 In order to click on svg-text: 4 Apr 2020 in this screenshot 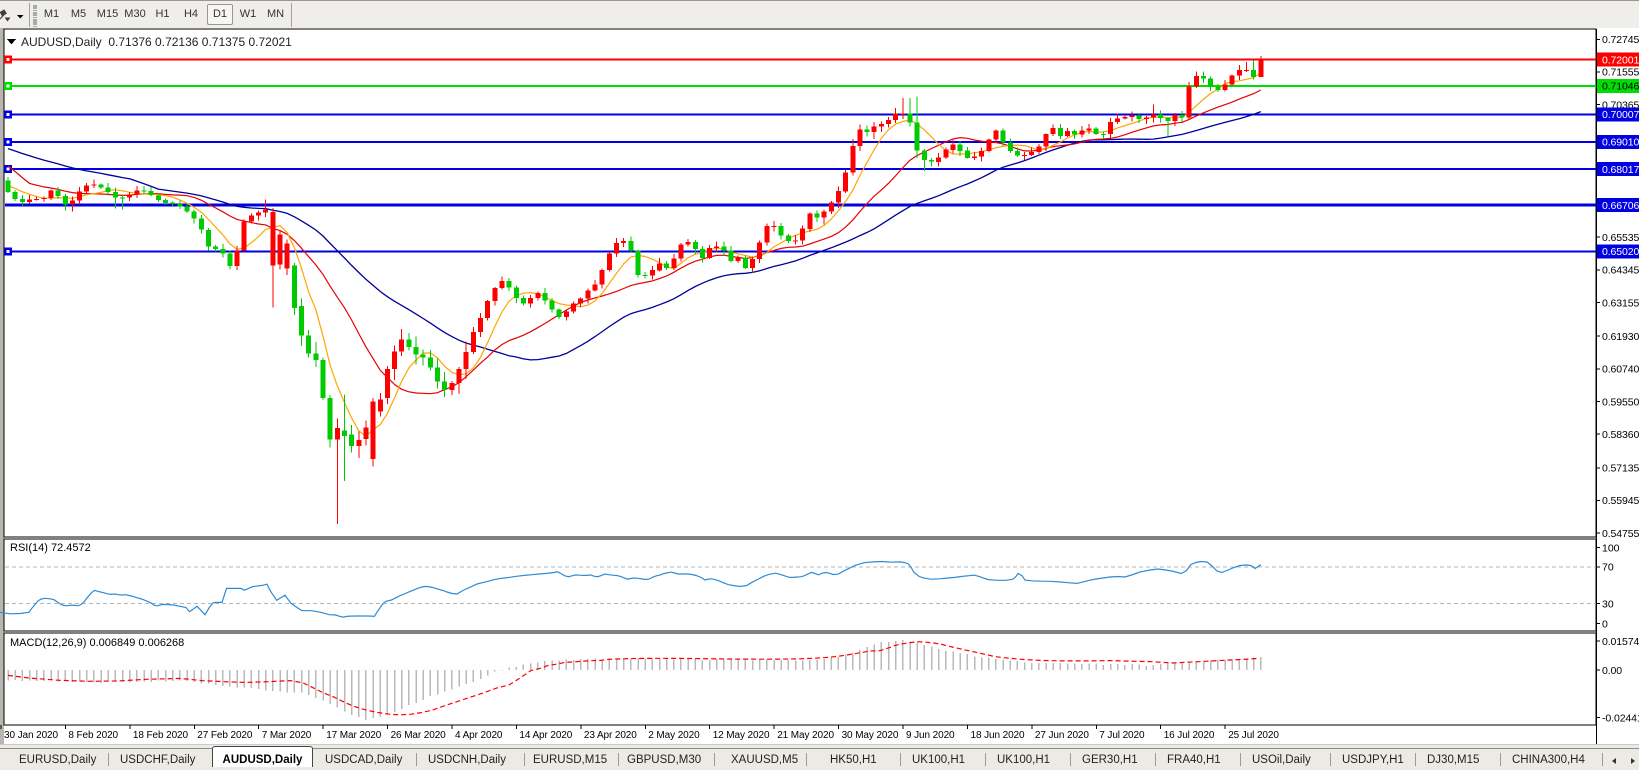, I will do `click(479, 735)`.